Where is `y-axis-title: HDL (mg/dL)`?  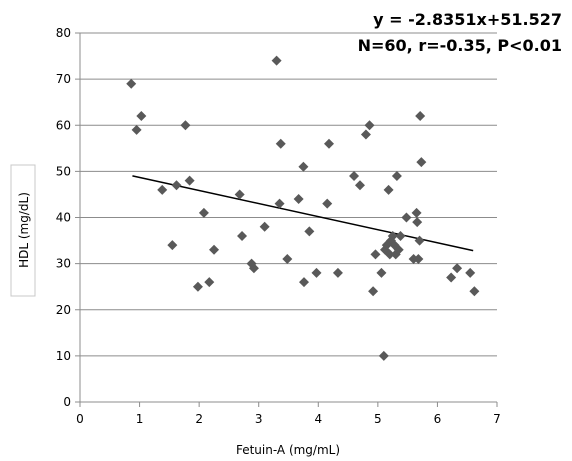 y-axis-title: HDL (mg/dL) is located at coordinates (24, 230).